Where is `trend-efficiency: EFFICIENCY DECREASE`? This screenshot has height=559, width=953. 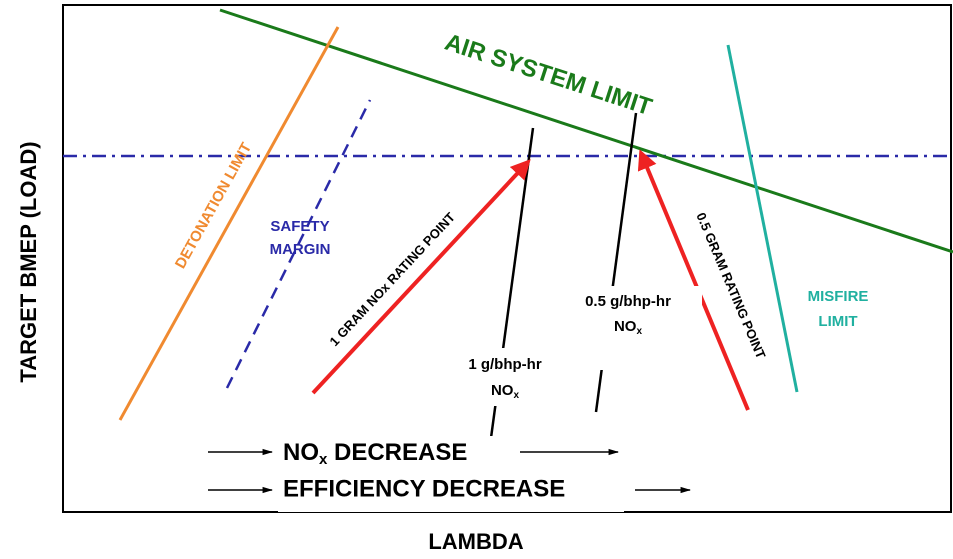 trend-efficiency: EFFICIENCY DECREASE is located at coordinates (424, 488).